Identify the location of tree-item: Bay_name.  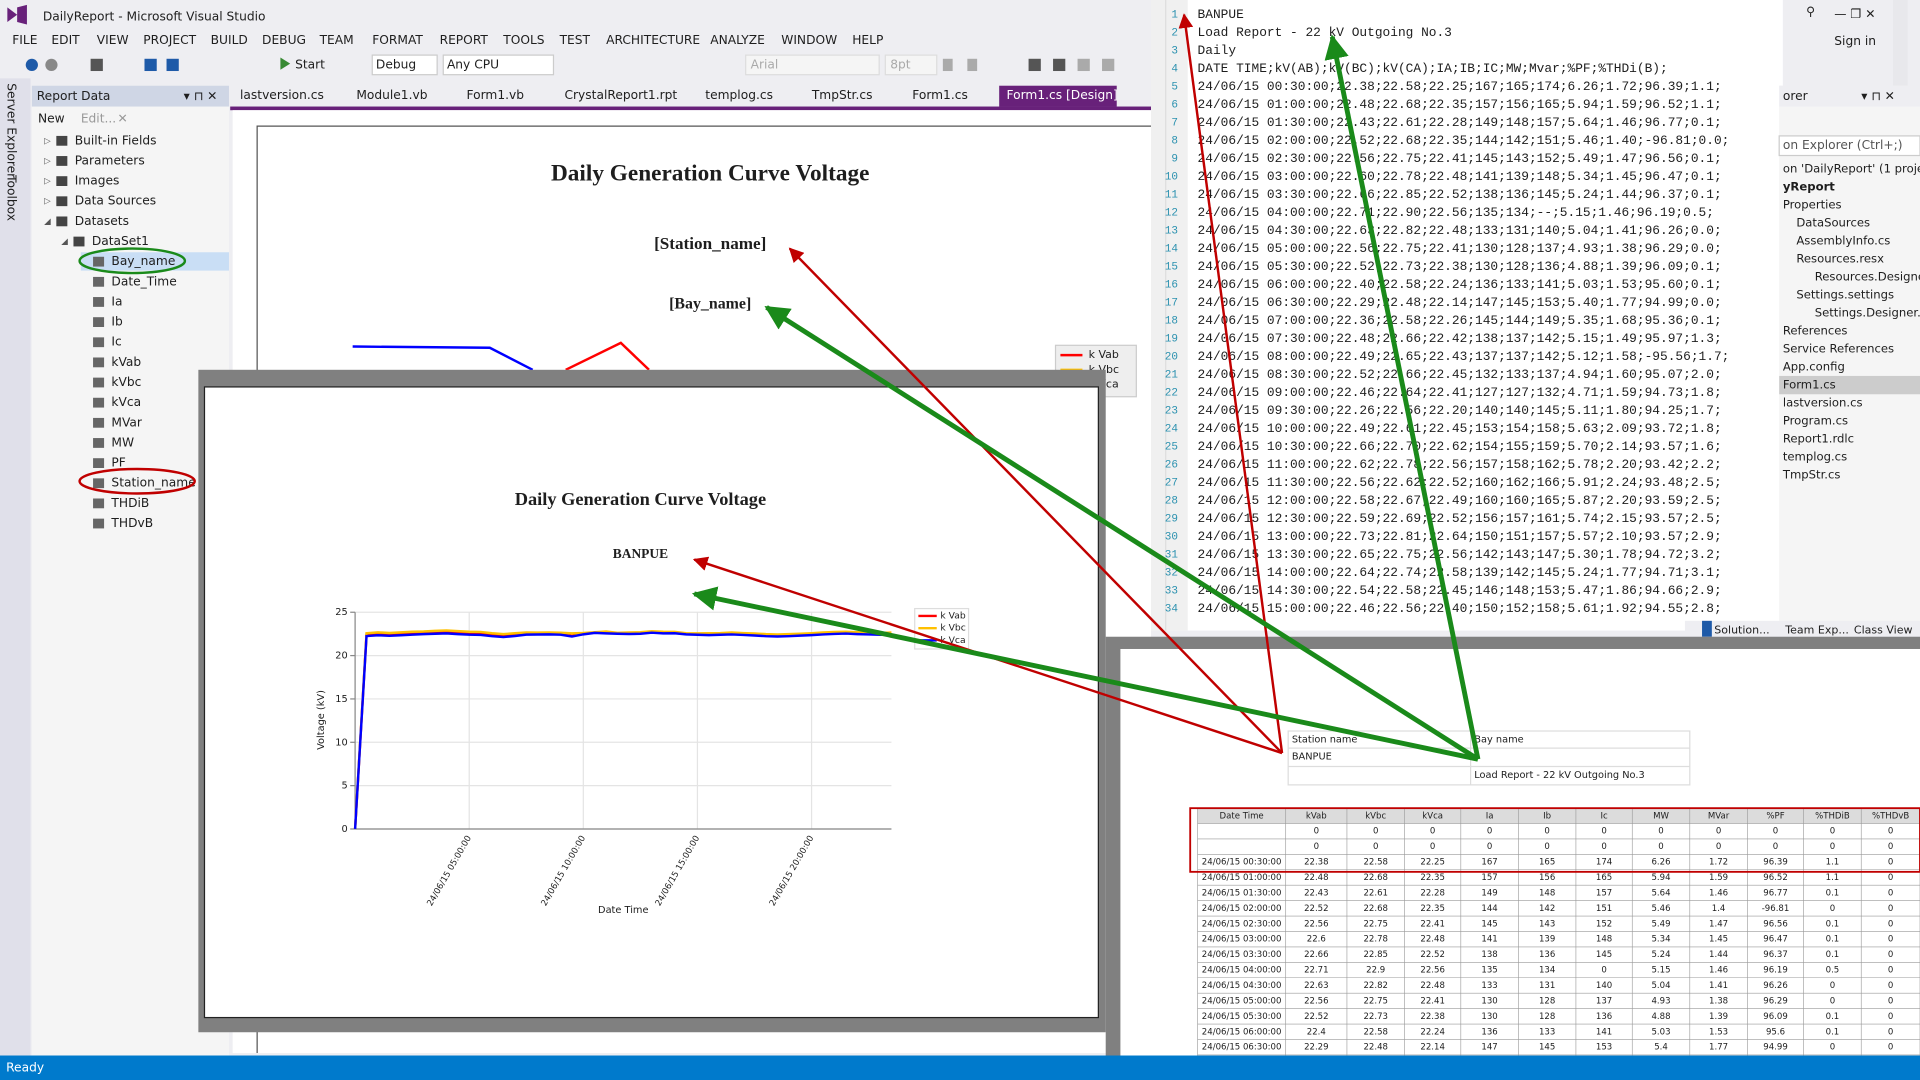
(143, 261).